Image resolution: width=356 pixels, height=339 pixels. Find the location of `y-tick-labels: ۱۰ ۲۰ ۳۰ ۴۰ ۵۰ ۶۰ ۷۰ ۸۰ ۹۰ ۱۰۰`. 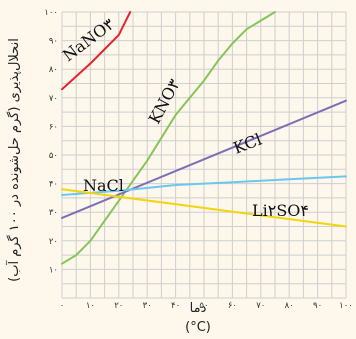

y-tick-labels: ۱۰ ۲۰ ۳۰ ۴۰ ۵۰ ۶۰ ۷۰ ۸۰ ۹۰ ۱۰۰ is located at coordinates (51, 141).